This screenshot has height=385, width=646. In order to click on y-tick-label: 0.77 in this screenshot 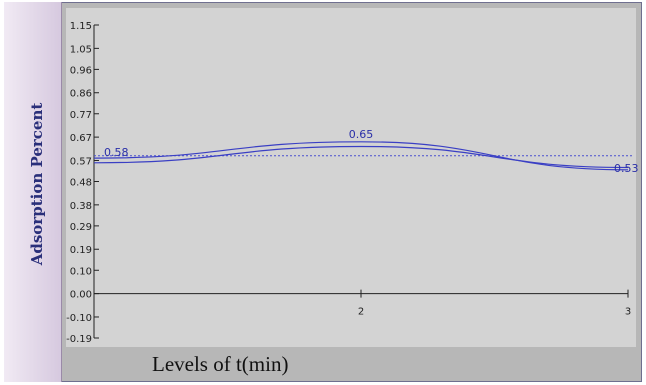, I will do `click(81, 115)`.